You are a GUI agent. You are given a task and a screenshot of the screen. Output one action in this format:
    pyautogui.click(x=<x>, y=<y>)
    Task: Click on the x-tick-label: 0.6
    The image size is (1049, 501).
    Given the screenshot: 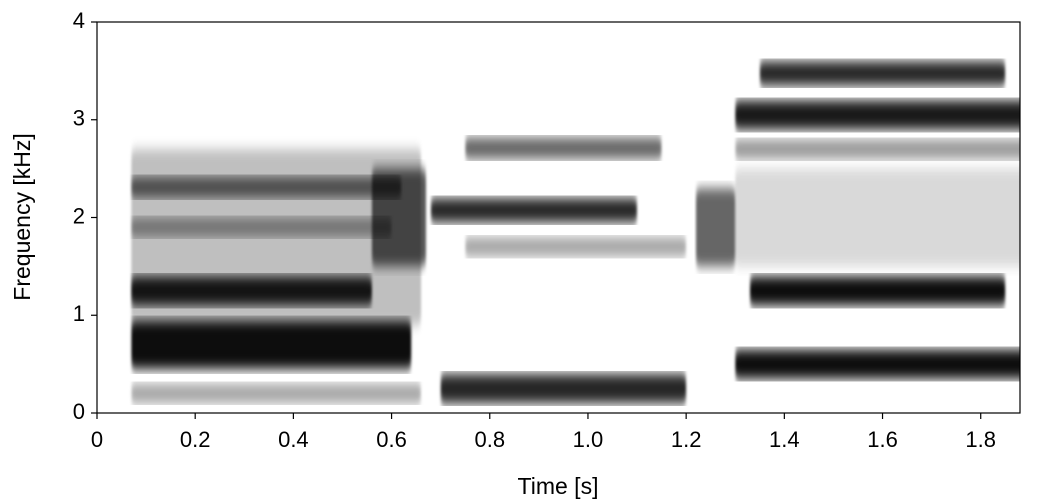 What is the action you would take?
    pyautogui.click(x=391, y=439)
    